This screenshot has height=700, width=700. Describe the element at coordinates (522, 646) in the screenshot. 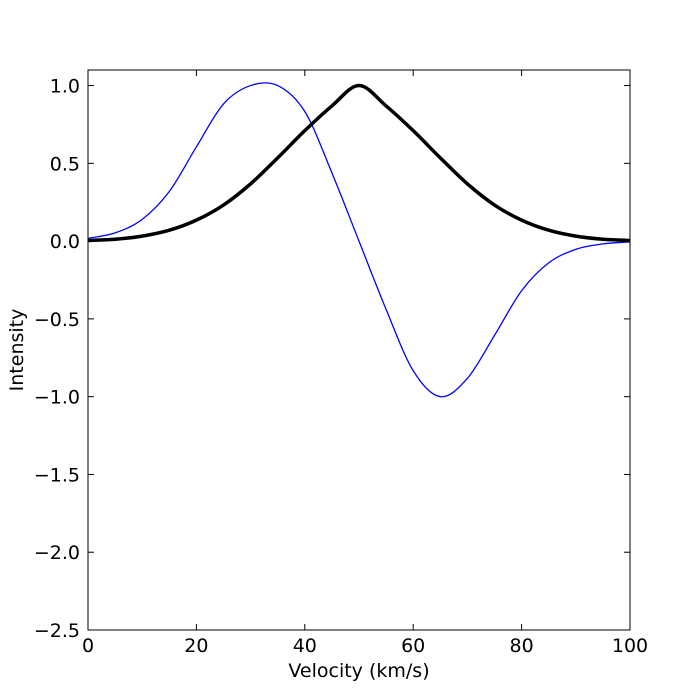

I see `x-tick-label: 80` at that location.